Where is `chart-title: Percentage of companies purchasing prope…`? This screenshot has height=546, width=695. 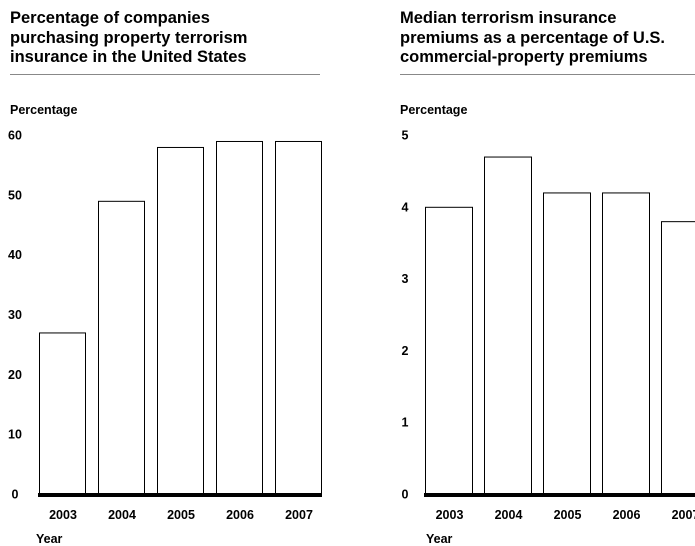 chart-title: Percentage of companies purchasing prope… is located at coordinates (129, 37).